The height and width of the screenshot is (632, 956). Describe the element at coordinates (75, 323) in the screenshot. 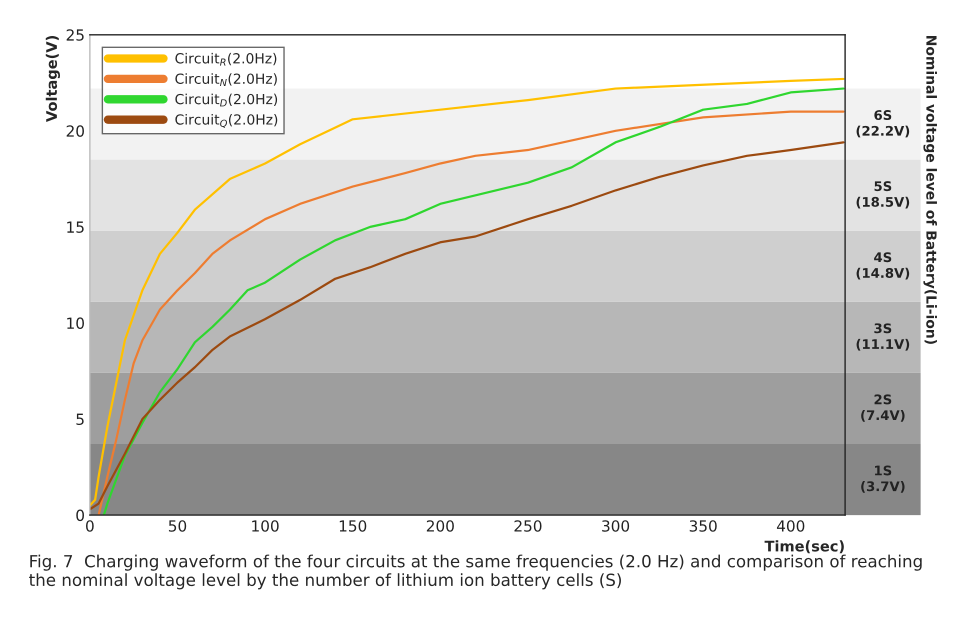

I see `y-tick-label: 10` at that location.